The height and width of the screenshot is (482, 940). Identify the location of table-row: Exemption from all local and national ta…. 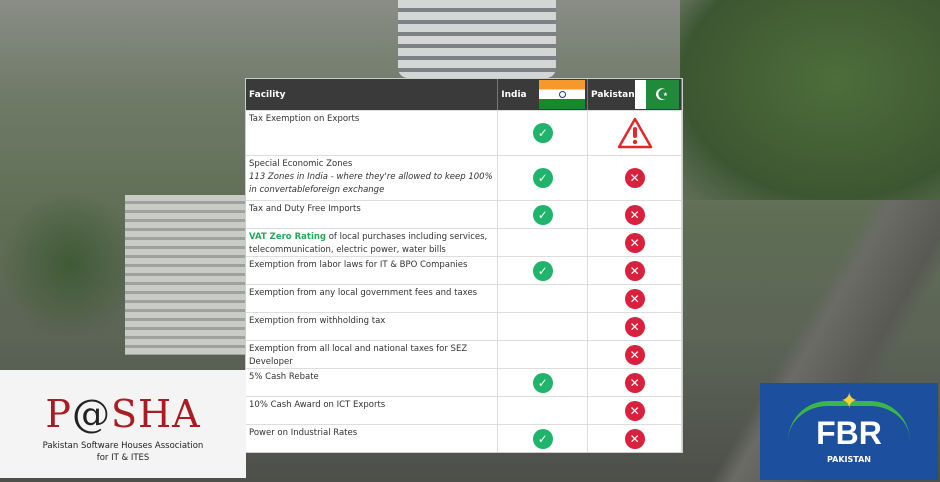
(464, 354).